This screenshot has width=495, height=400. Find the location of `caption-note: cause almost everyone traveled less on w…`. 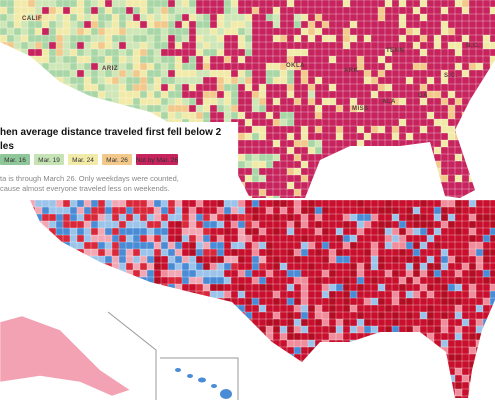

caption-note: cause almost everyone traveled less on w… is located at coordinates (85, 188).